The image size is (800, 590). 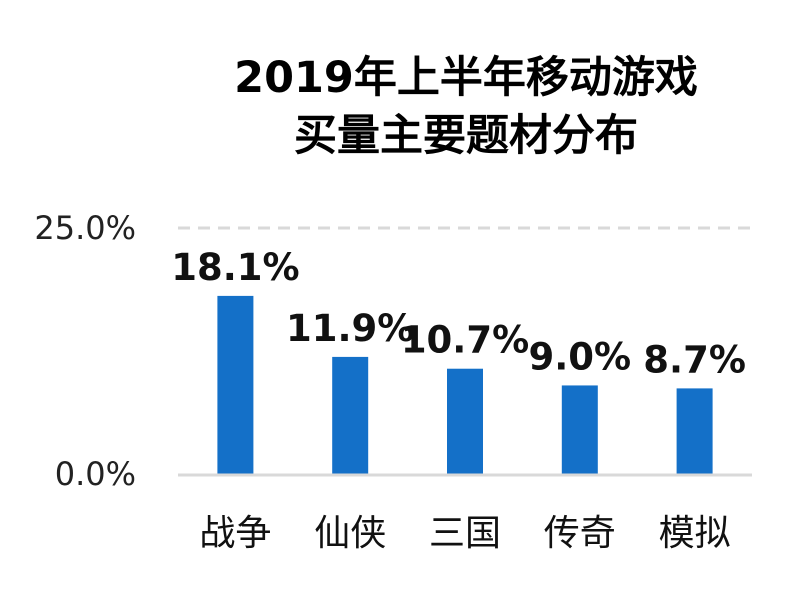 I want to click on x-tick-label: 仙侠, so click(x=350, y=533).